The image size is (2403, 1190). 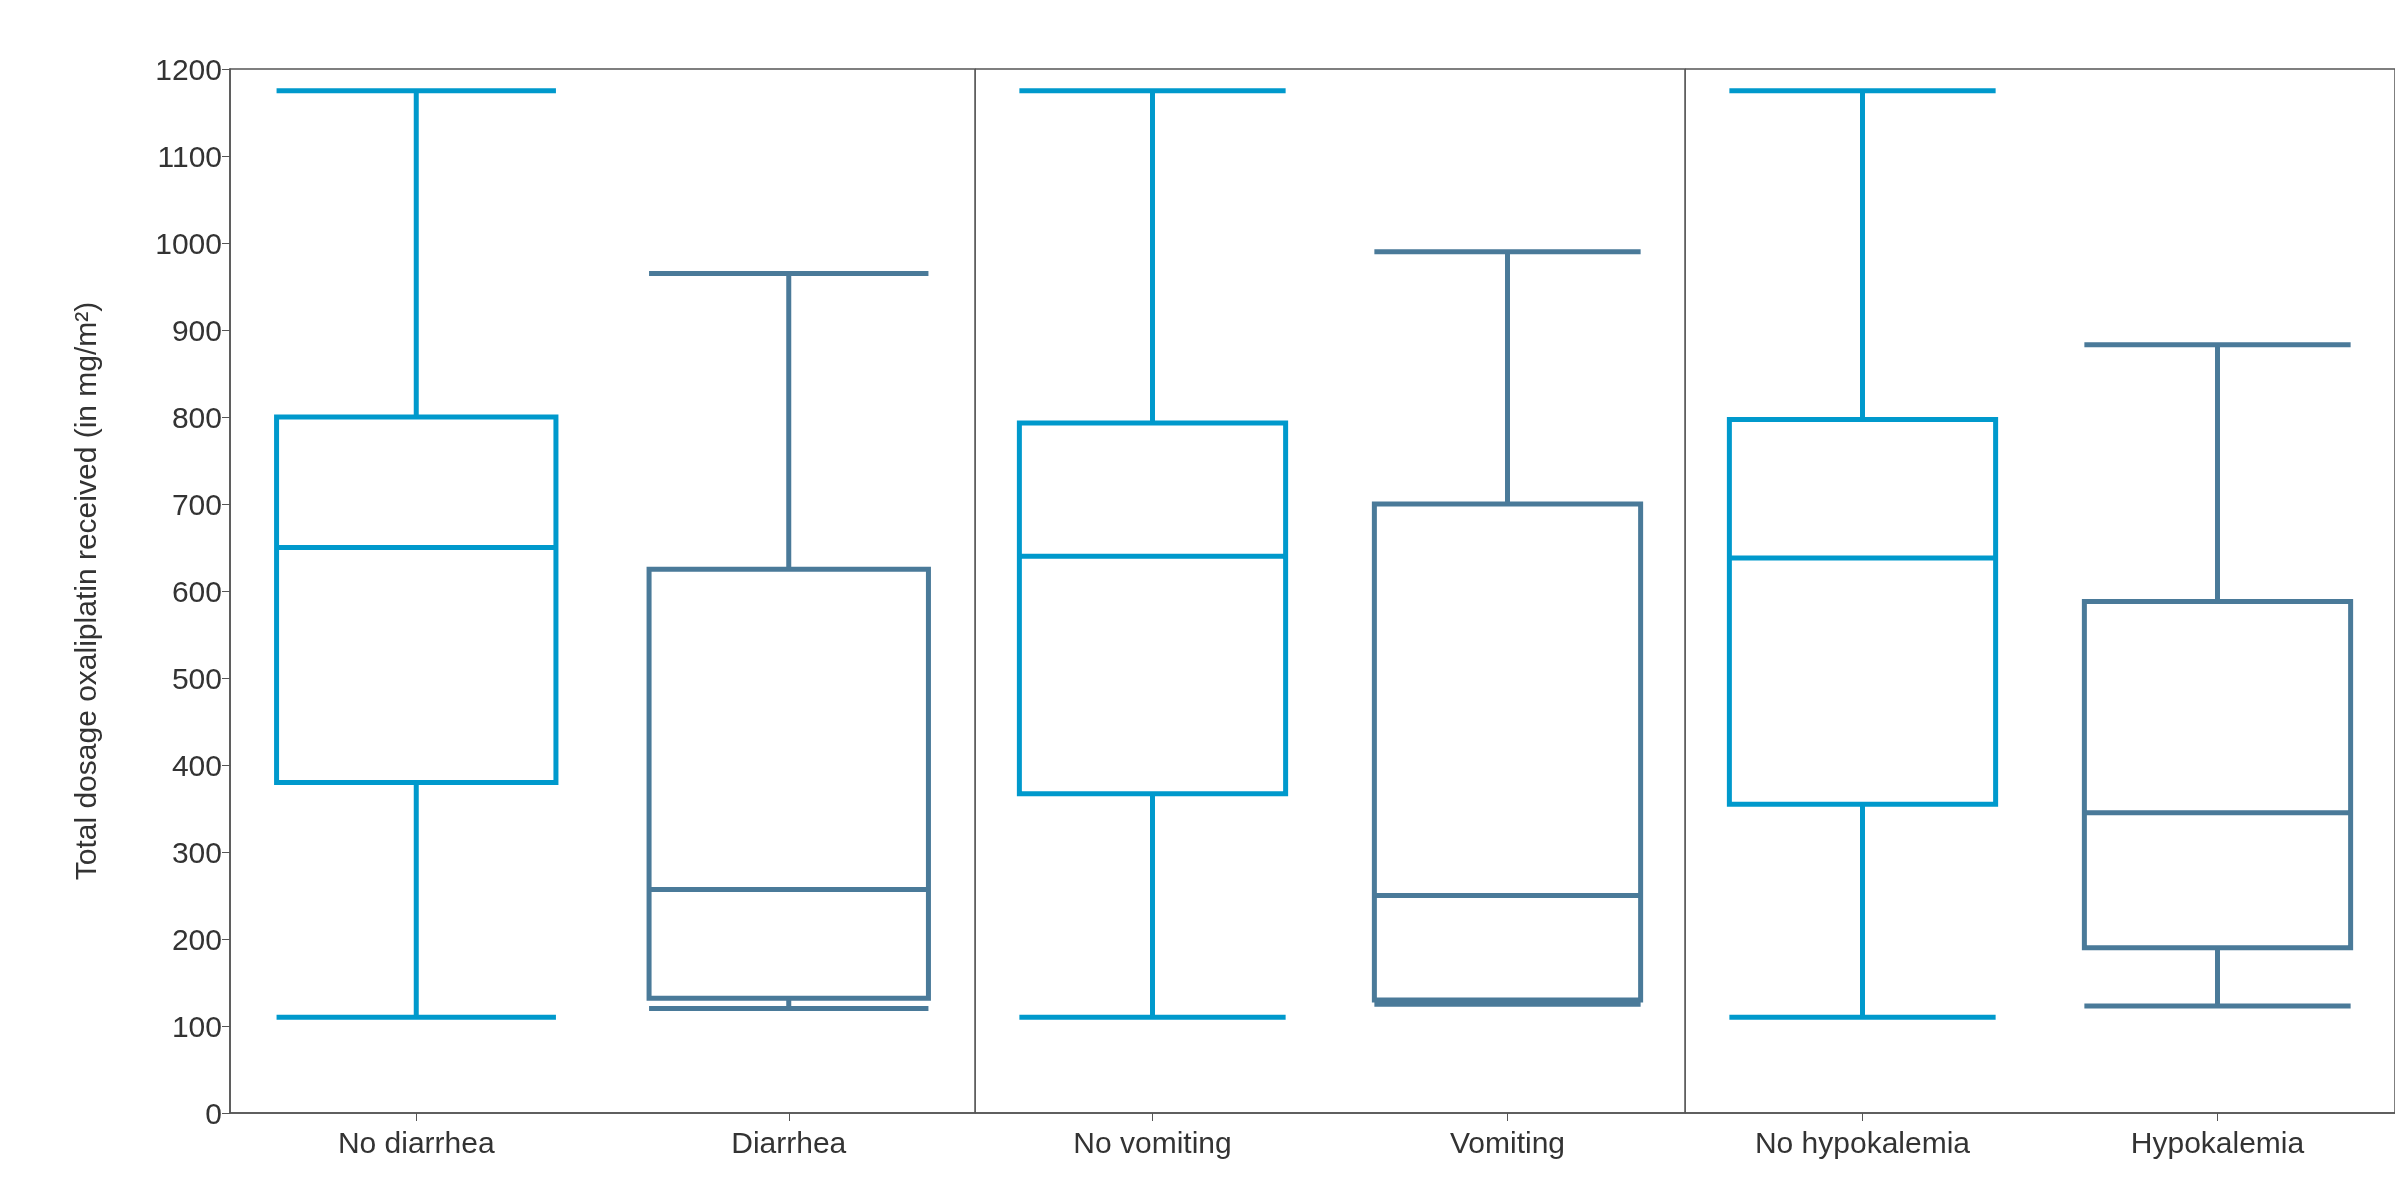 I want to click on y-tick-label: 200, so click(x=196, y=939).